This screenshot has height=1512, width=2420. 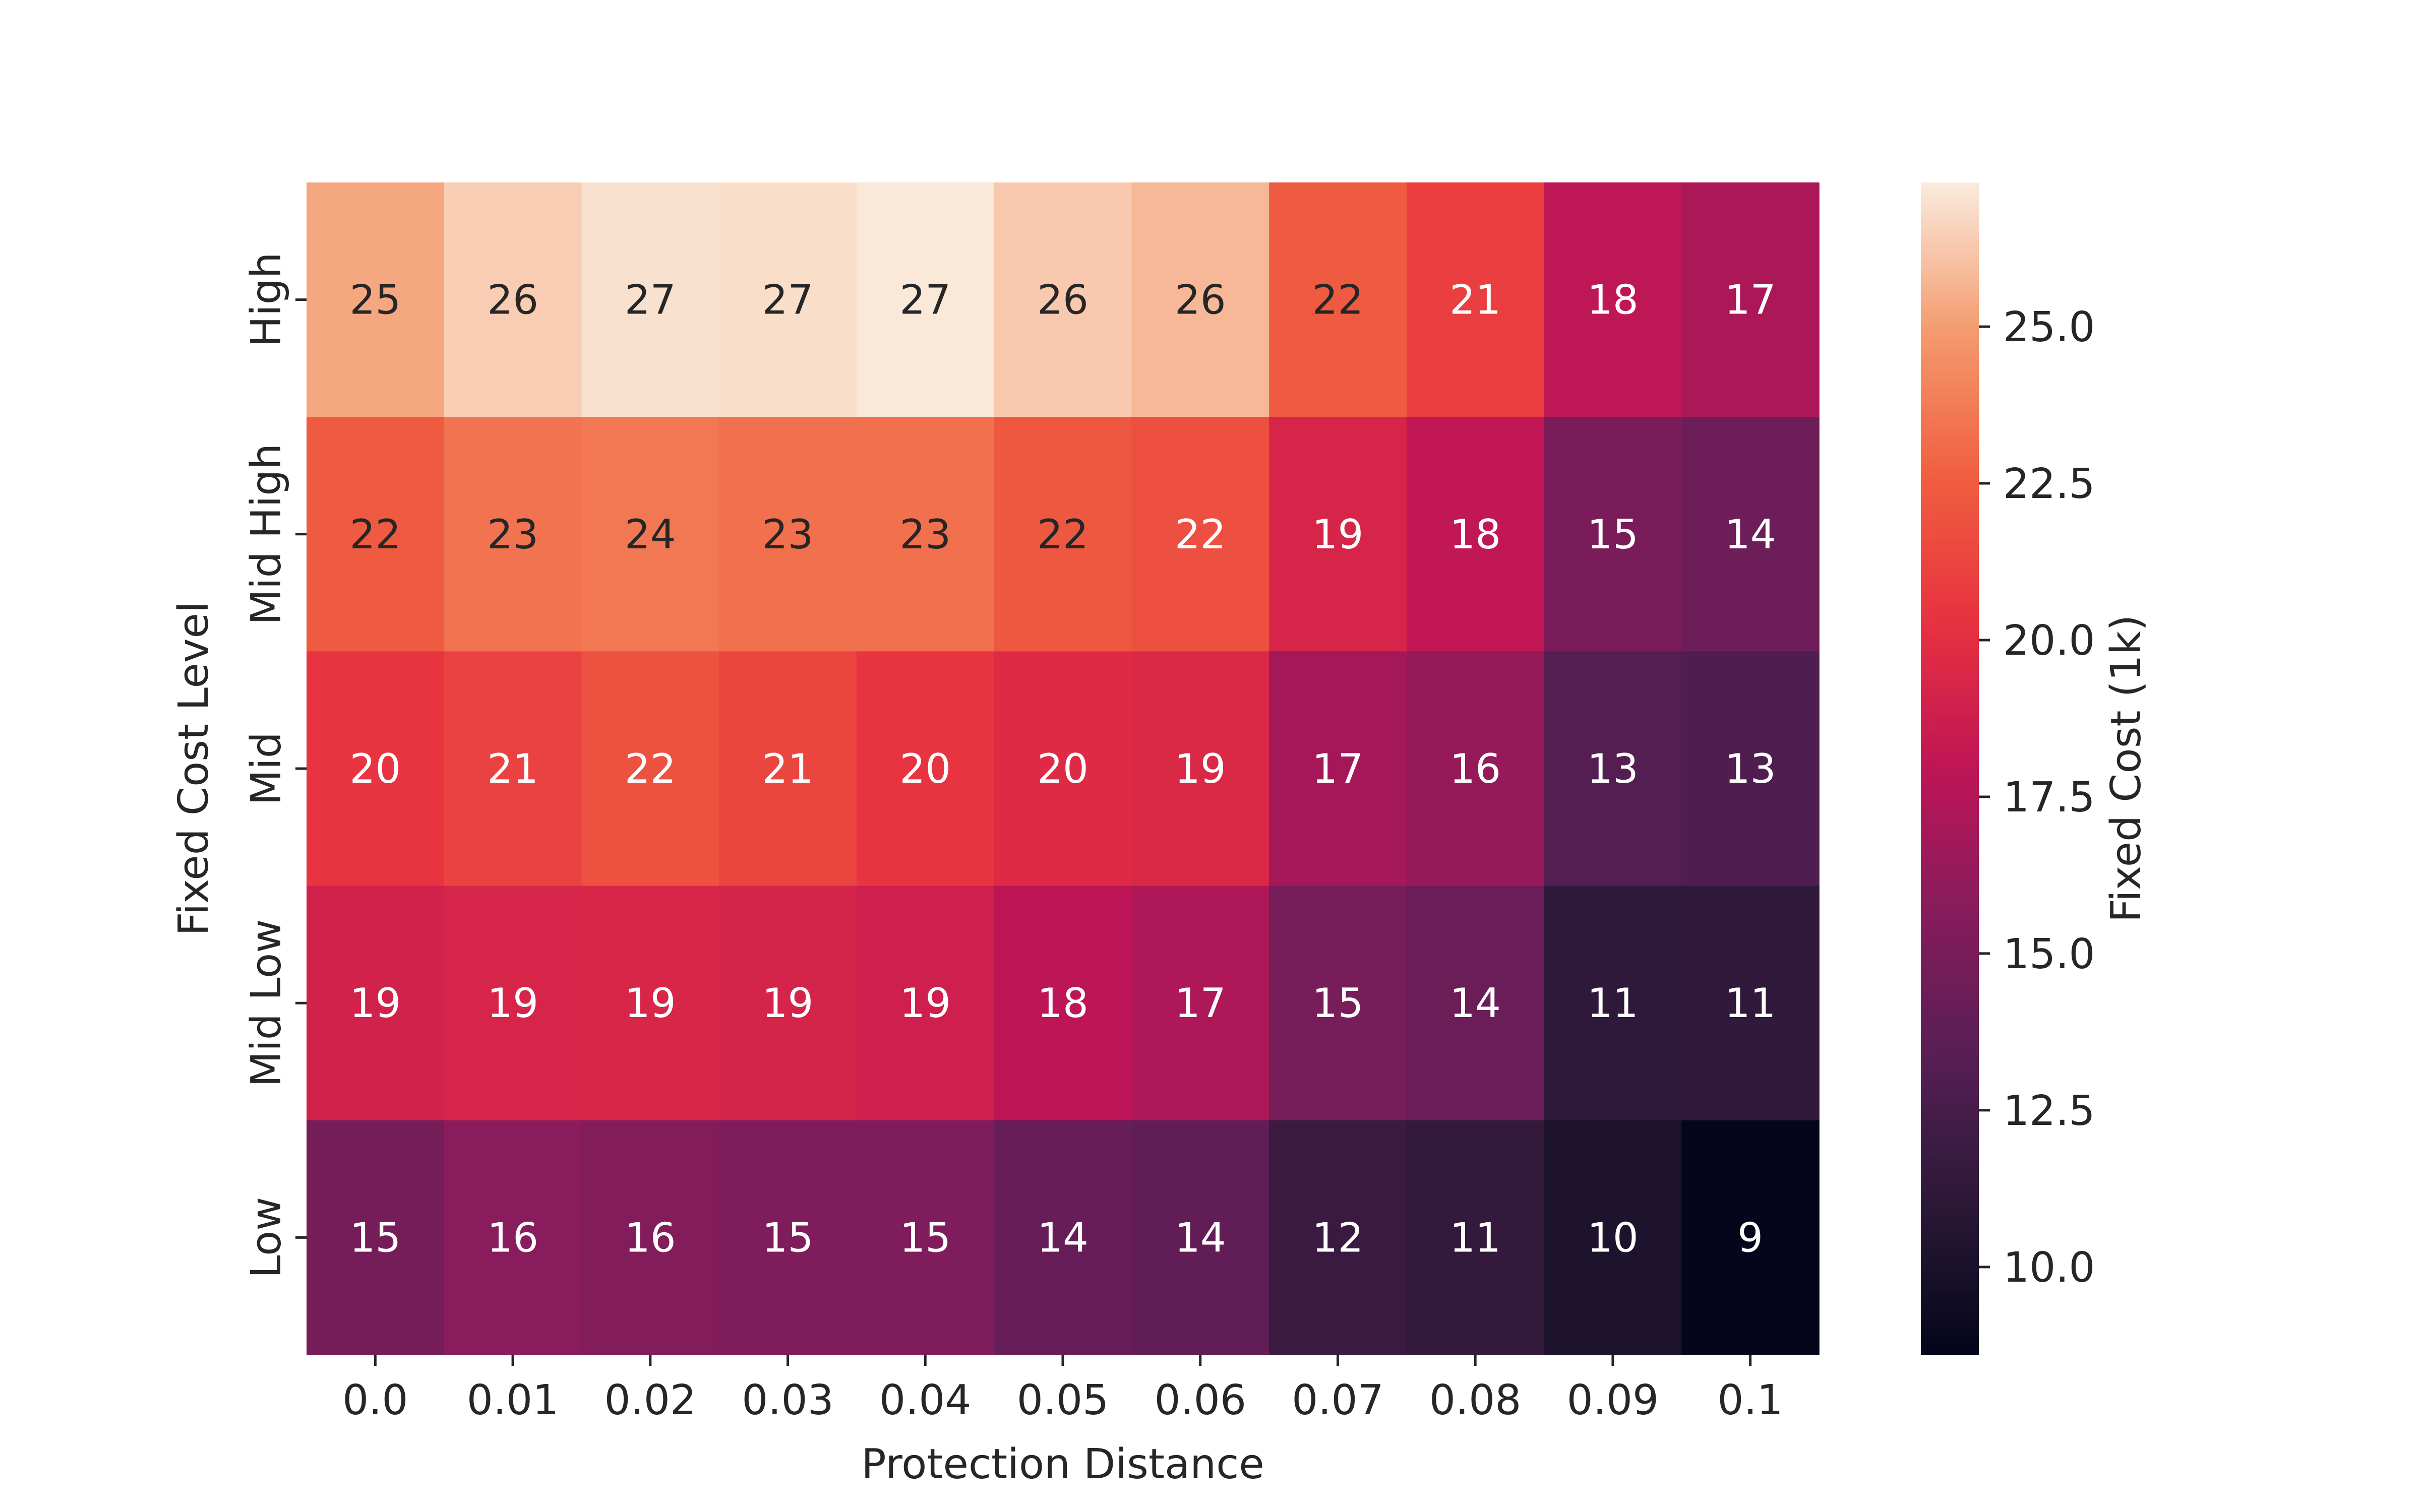 I want to click on colorbar-tick-label: 17.5, so click(x=2049, y=798).